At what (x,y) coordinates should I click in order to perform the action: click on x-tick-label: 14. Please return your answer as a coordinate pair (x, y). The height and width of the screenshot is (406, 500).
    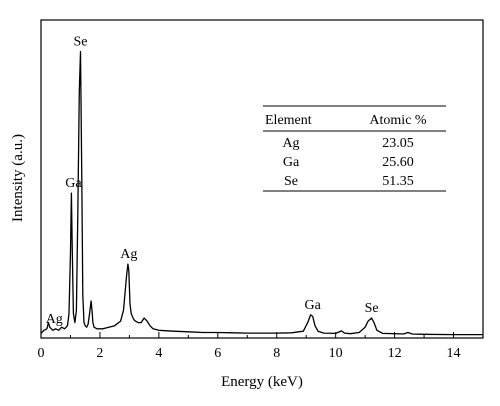
    Looking at the image, I should click on (454, 353).